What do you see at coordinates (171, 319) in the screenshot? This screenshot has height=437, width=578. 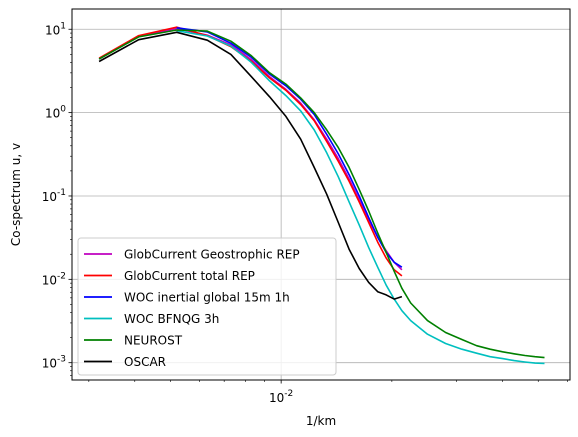 I see `legend-label: WOC BFNQG 3h` at bounding box center [171, 319].